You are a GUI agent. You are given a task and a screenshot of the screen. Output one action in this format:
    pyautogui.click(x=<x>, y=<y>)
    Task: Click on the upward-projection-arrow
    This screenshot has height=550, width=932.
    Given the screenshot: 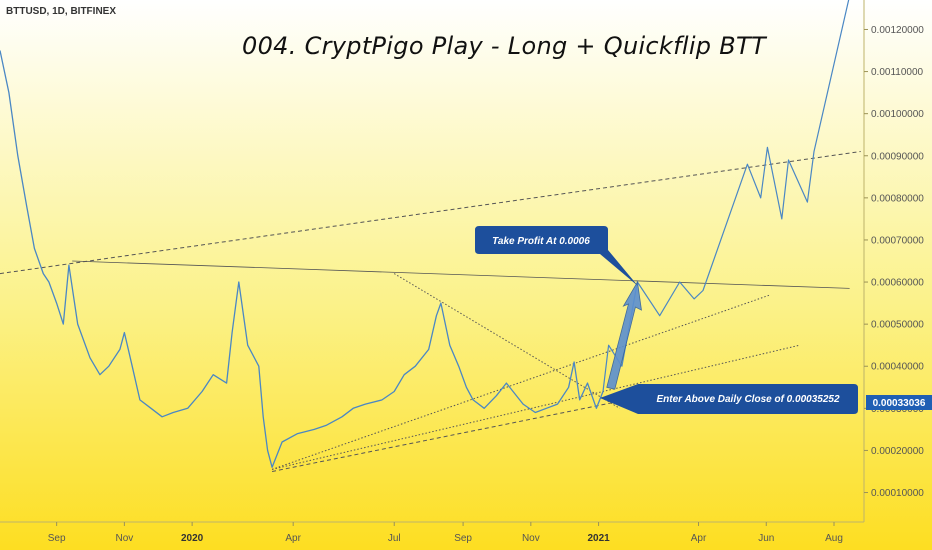 What is the action you would take?
    pyautogui.click(x=624, y=335)
    